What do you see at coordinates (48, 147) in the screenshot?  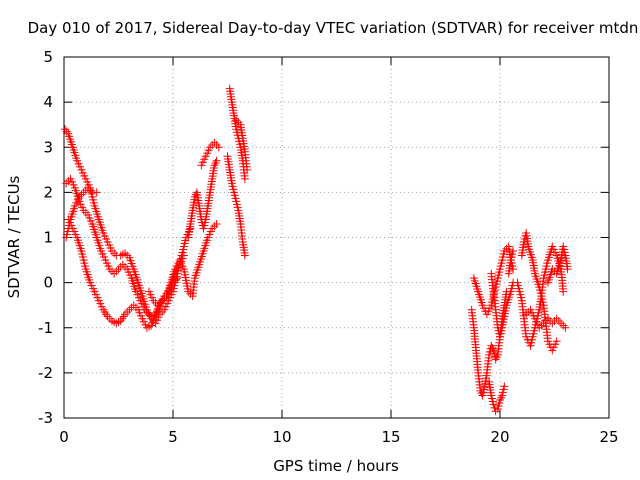 I see `y-tick-label: 3` at bounding box center [48, 147].